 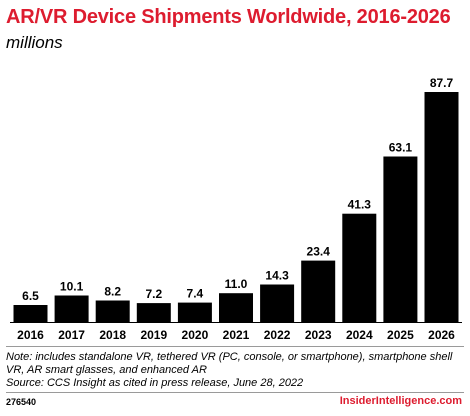 What do you see at coordinates (400, 239) in the screenshot?
I see `bar-2025` at bounding box center [400, 239].